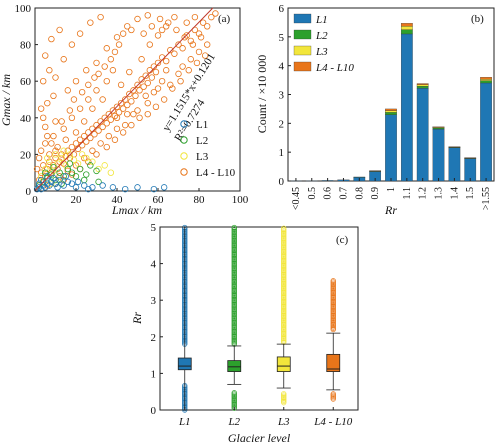  I want to click on scatter-x-tick-label: 60, so click(159, 200).